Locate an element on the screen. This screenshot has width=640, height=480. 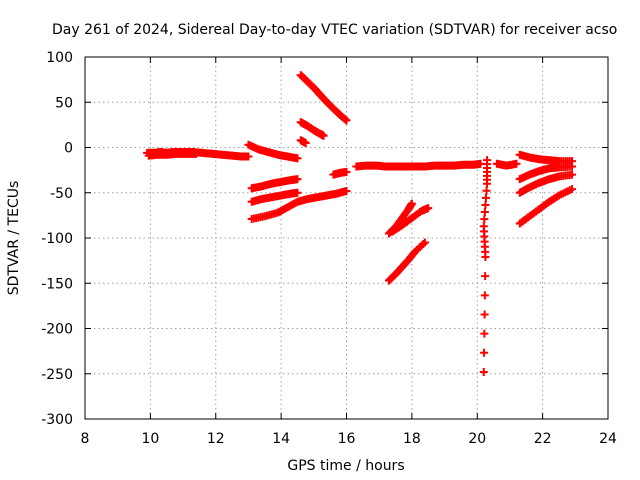
series-arc2 is located at coordinates (273, 151).